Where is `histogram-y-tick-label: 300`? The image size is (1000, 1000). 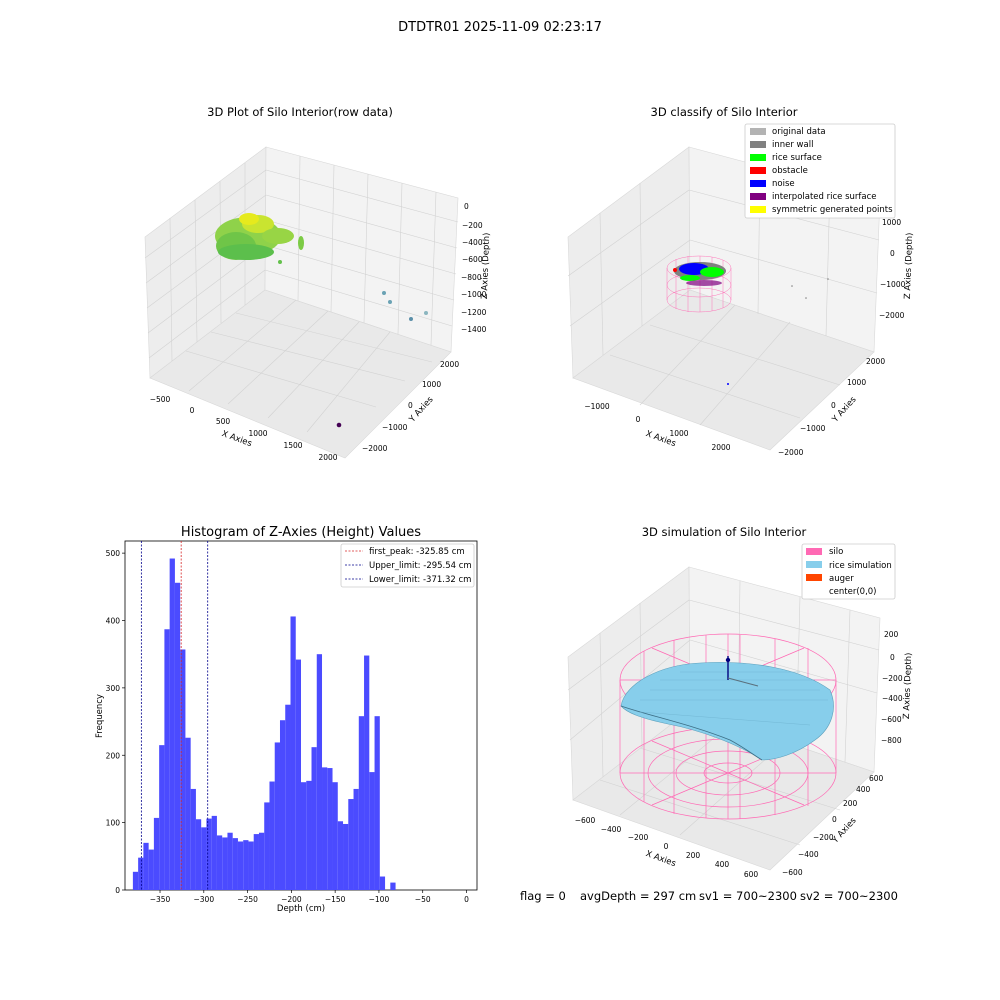 histogram-y-tick-label: 300 is located at coordinates (113, 688).